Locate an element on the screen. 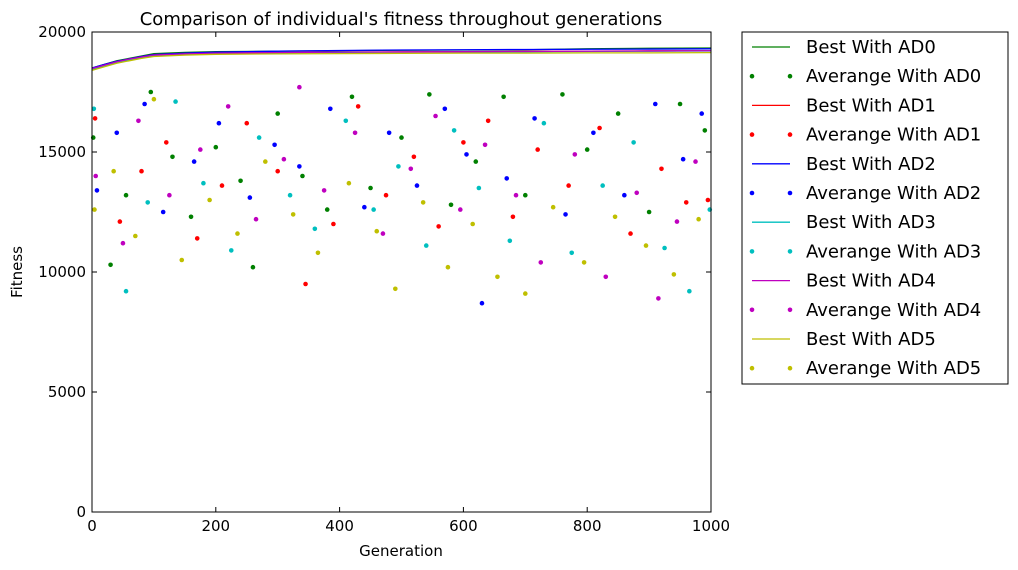 Image resolution: width=1018 pixels, height=570 pixels. y-axis-label: Fitness is located at coordinates (17, 272).